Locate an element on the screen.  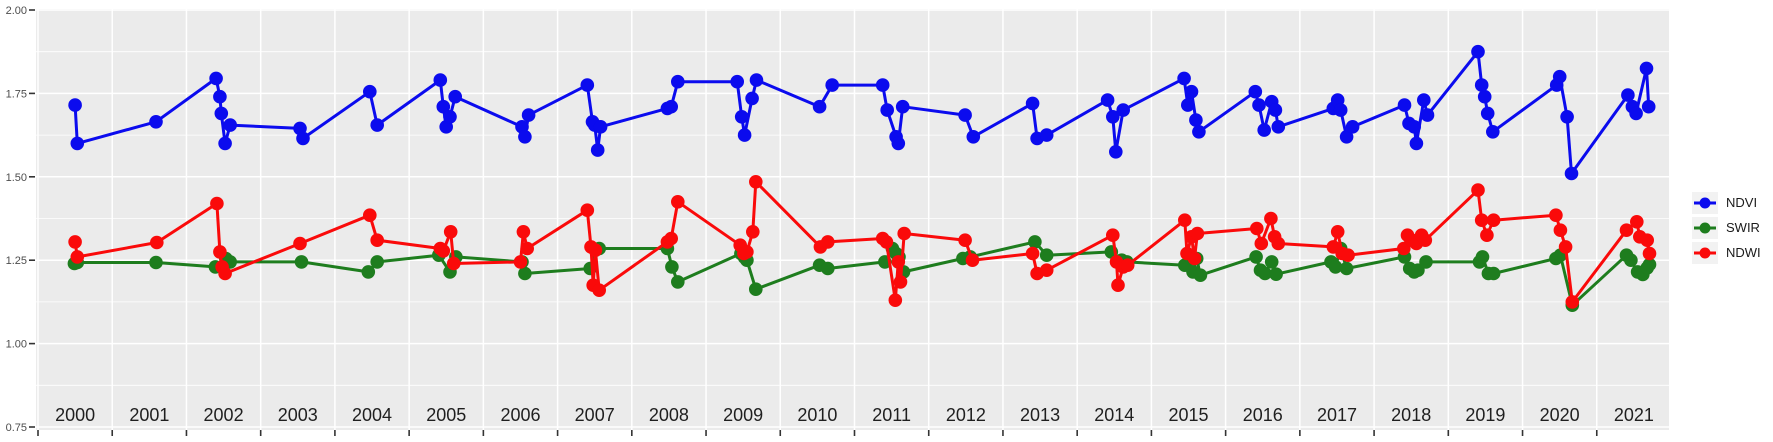
y-tick-label: 1.75 is located at coordinates (16, 94).